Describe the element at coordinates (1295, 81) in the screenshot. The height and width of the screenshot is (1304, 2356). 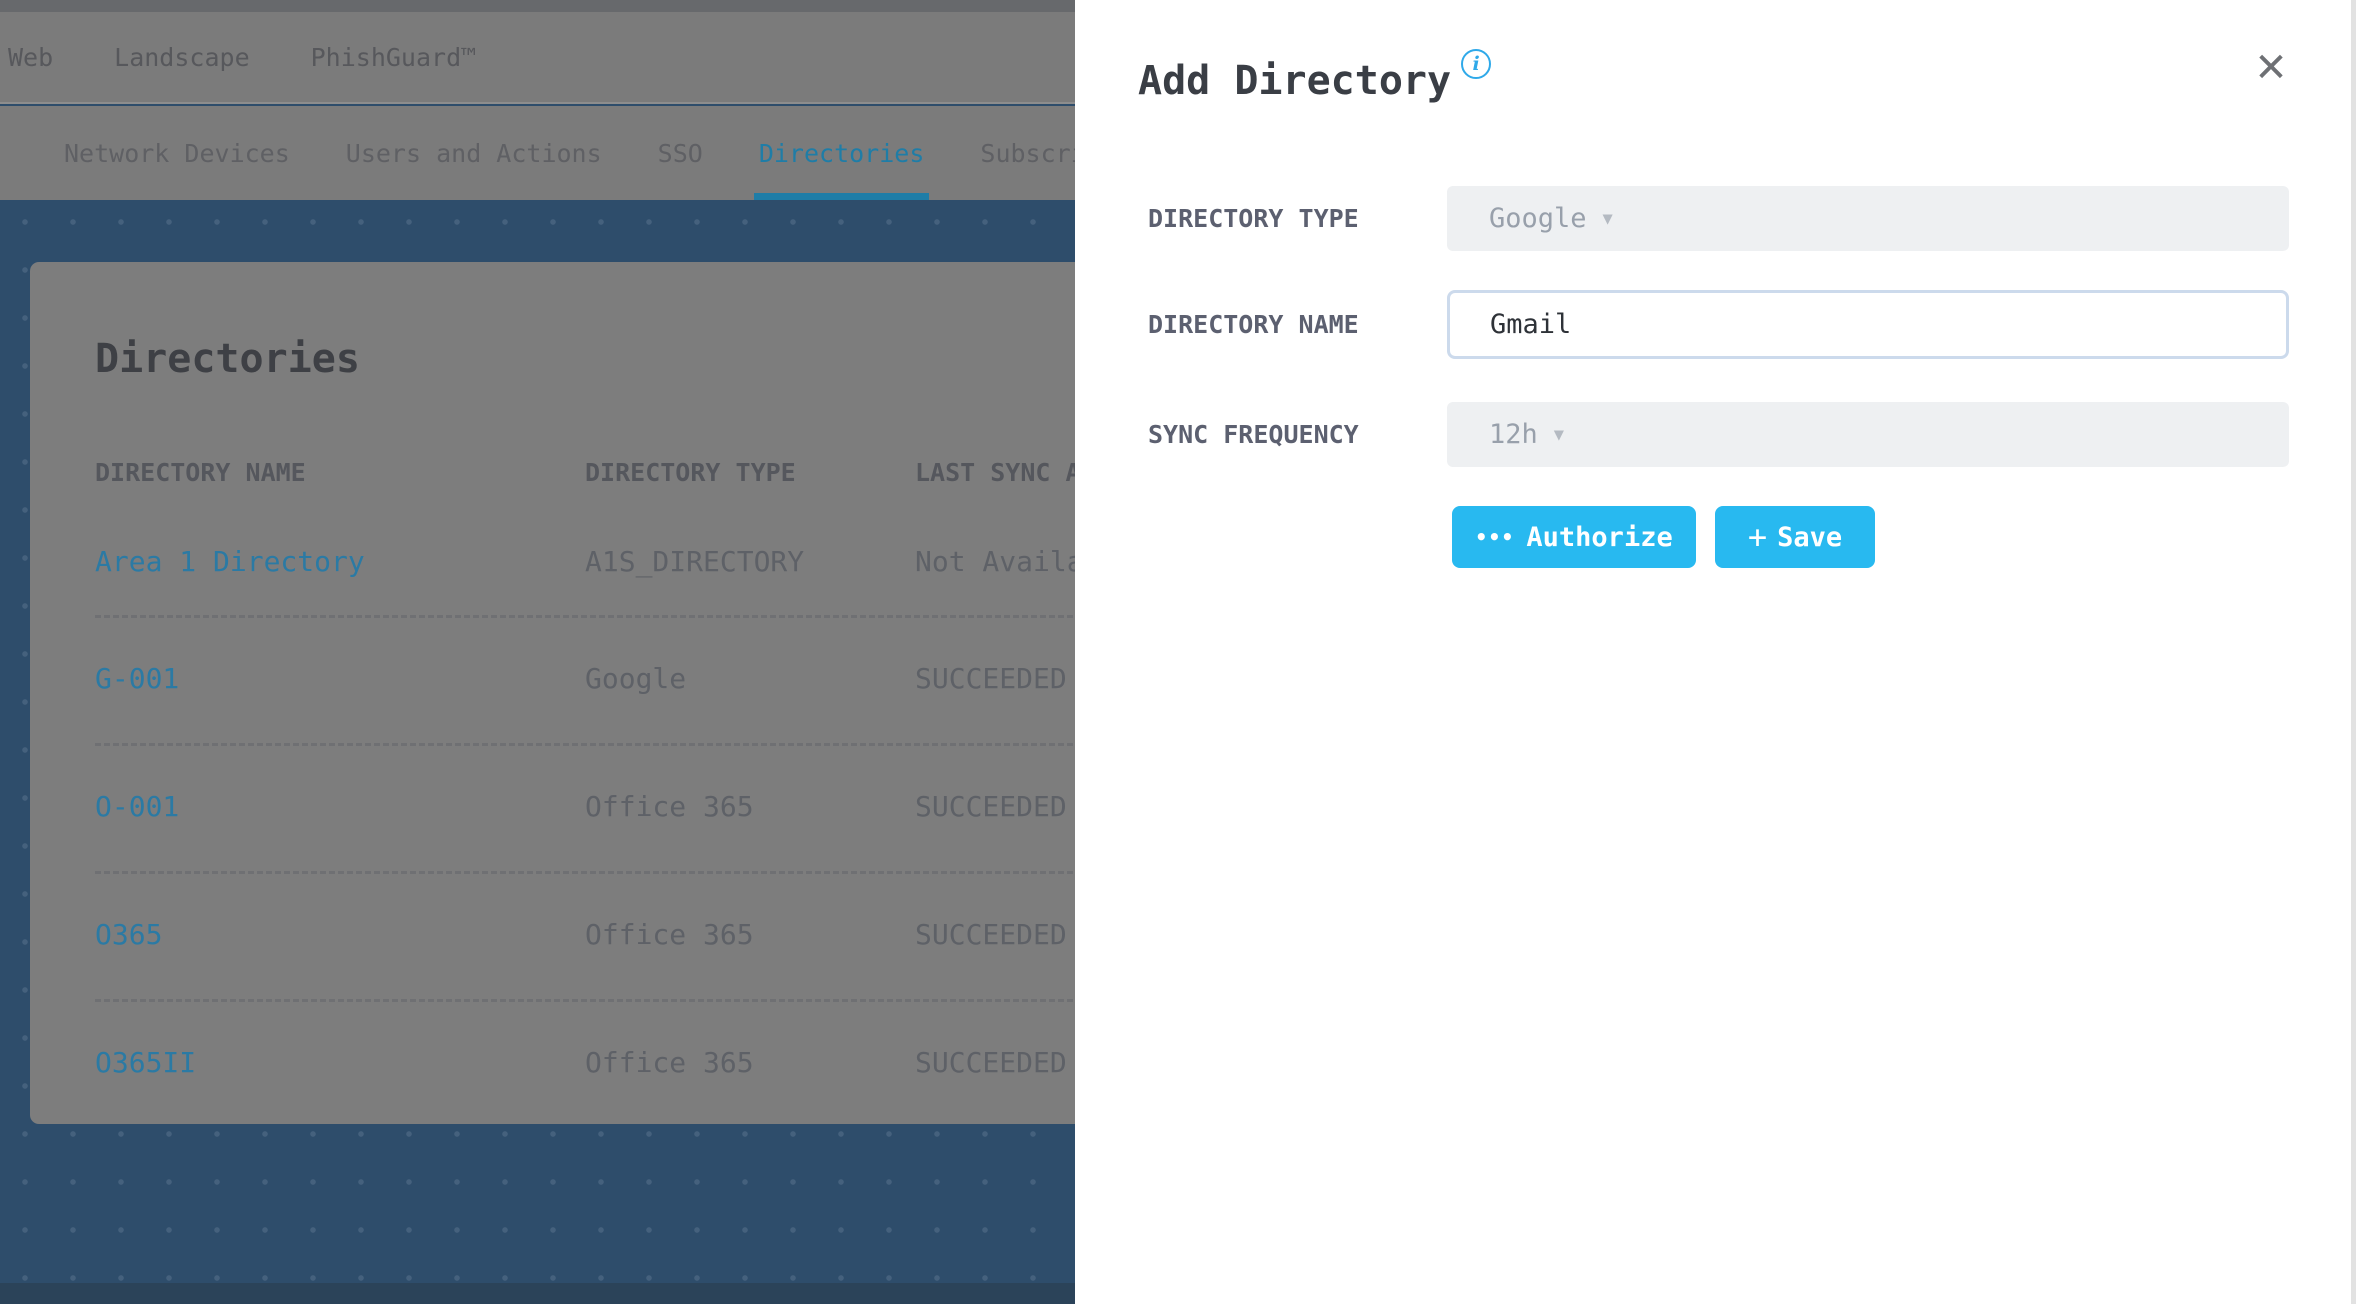
I see `panel-title: Add Directory` at that location.